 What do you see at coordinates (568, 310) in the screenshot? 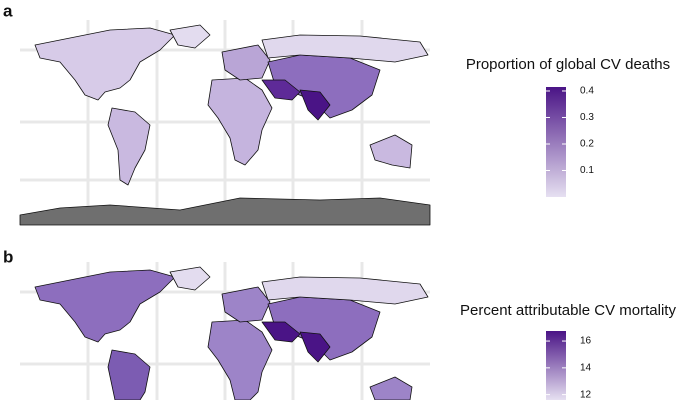
I see `legend-title: Percent attributable CV mortality` at bounding box center [568, 310].